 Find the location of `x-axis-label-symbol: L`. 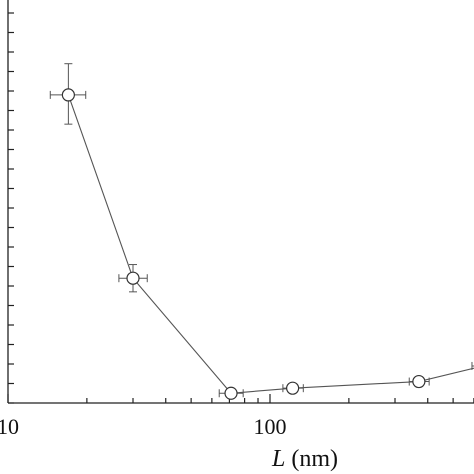

x-axis-label-symbol: L is located at coordinates (278, 459).